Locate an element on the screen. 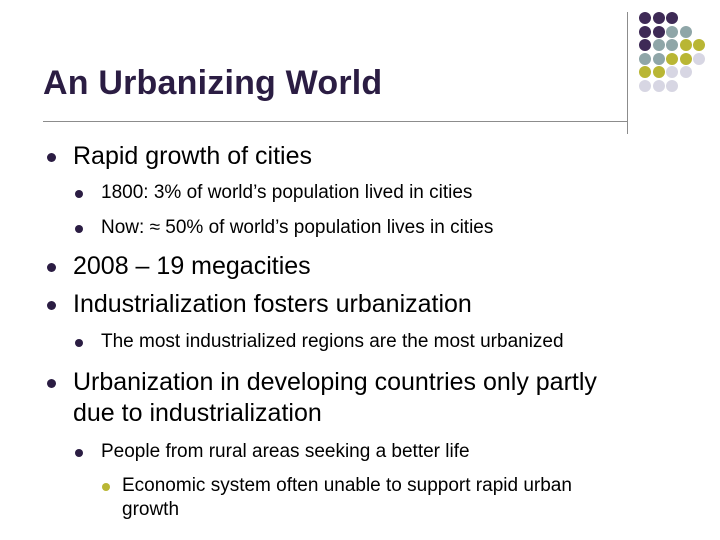 The width and height of the screenshot is (720, 540). bullet-text-line-2: due to industrialization is located at coordinates (197, 413).